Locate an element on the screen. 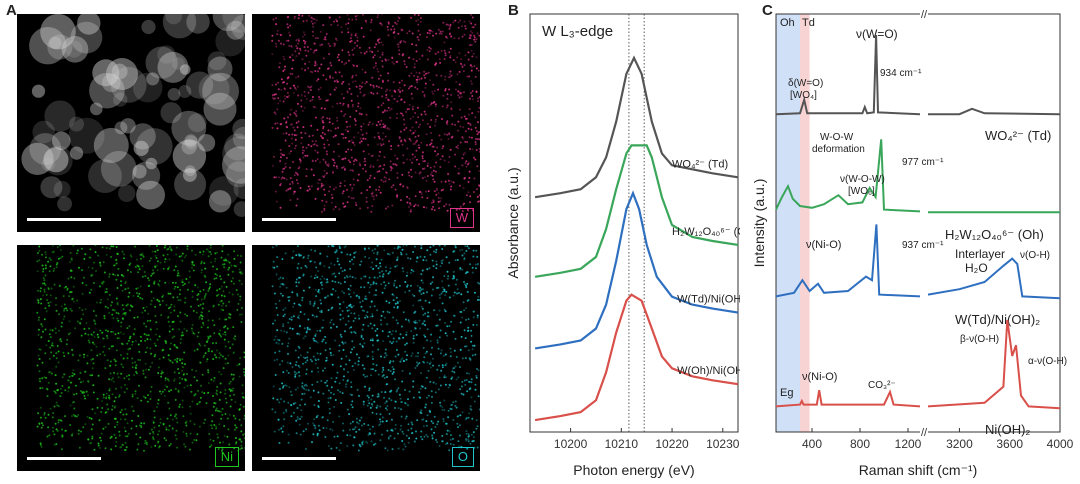 This screenshot has height=484, width=1080. x-tick-label: 10200 is located at coordinates (571, 444).